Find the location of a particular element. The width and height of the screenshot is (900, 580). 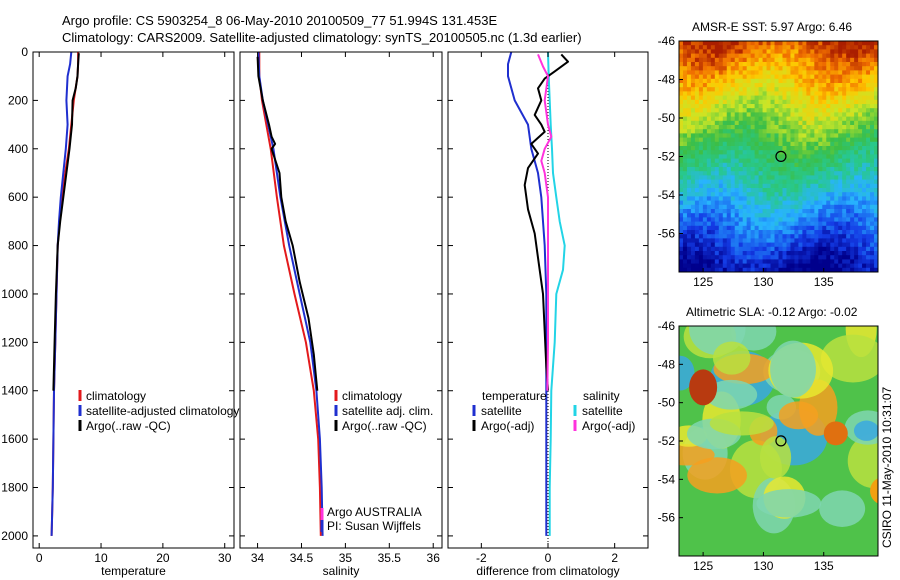

sla-map-lat-label: -54 is located at coordinates (667, 479).